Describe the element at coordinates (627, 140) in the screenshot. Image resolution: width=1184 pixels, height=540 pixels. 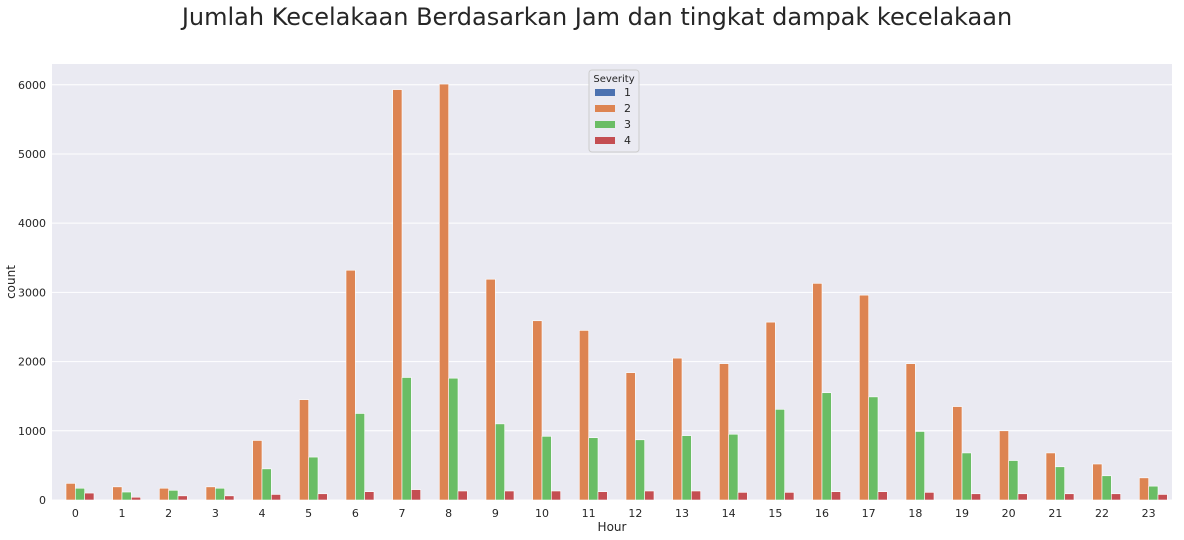
I see `legend-label-severity-4: 4` at that location.